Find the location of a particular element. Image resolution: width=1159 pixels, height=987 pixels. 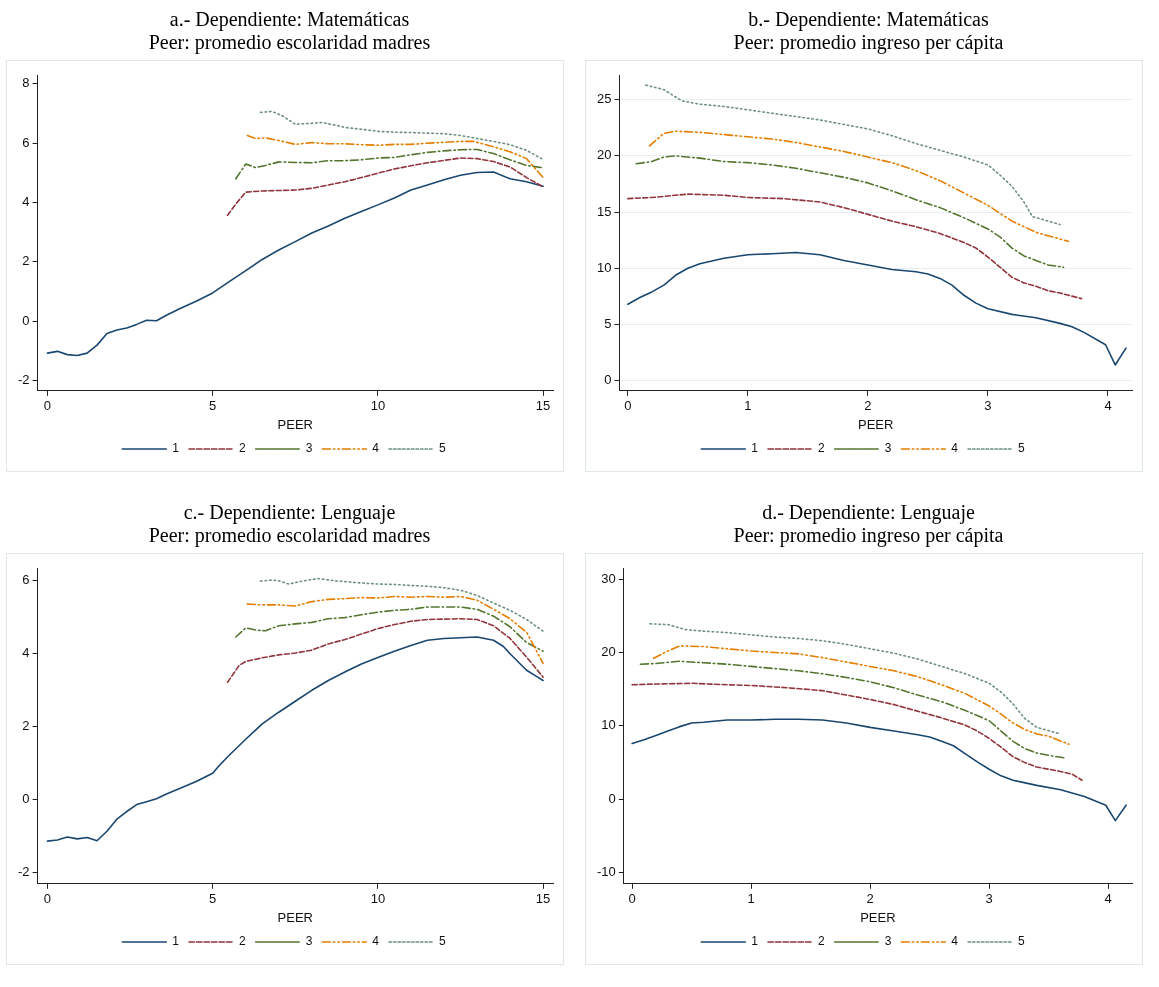

y-tick-label: 5 is located at coordinates (608, 324).